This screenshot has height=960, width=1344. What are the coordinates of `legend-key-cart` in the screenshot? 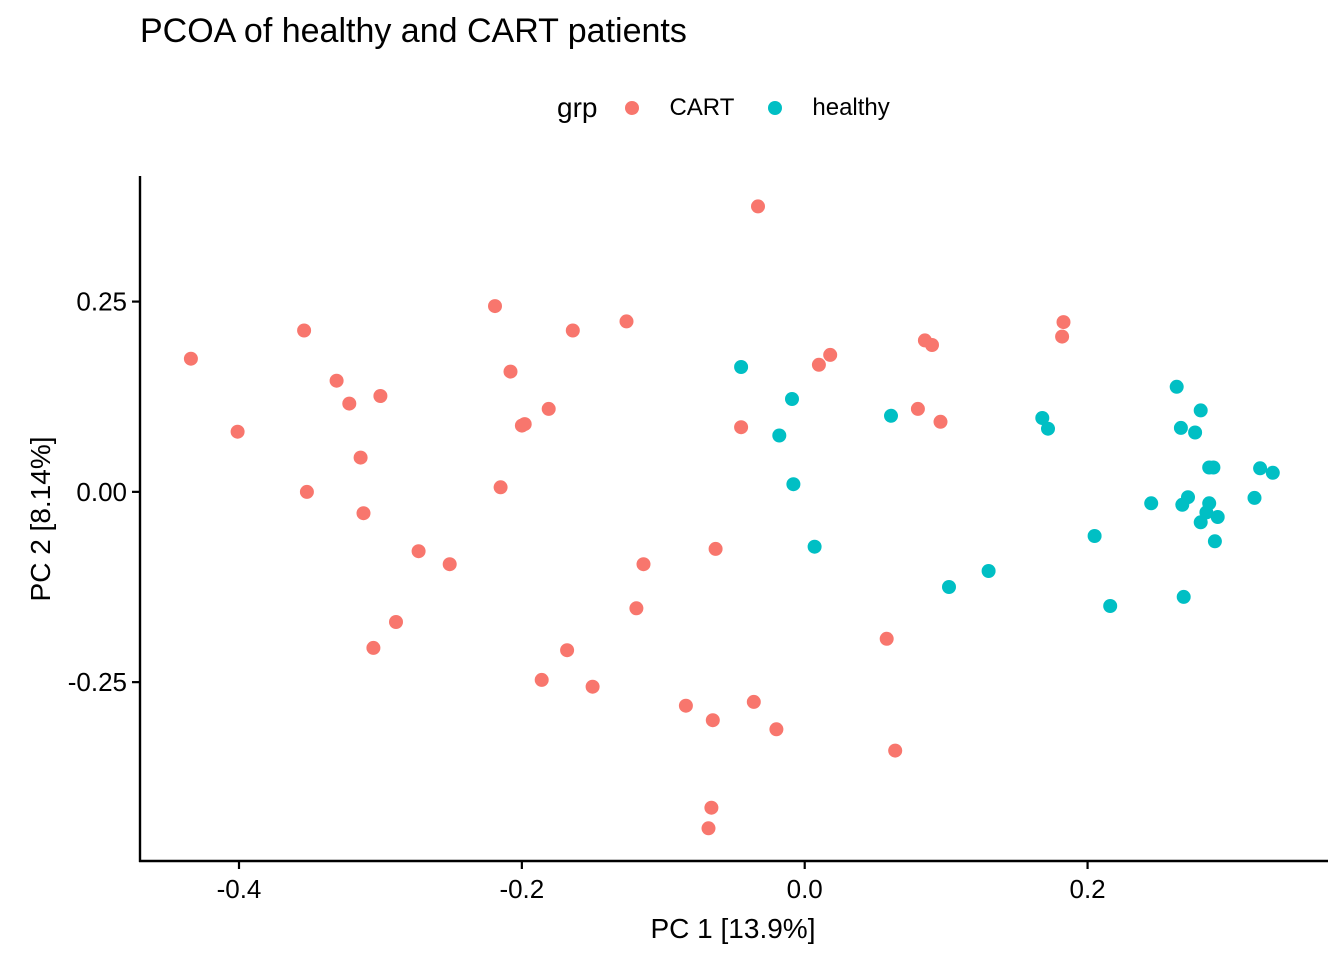 It's located at (632, 108).